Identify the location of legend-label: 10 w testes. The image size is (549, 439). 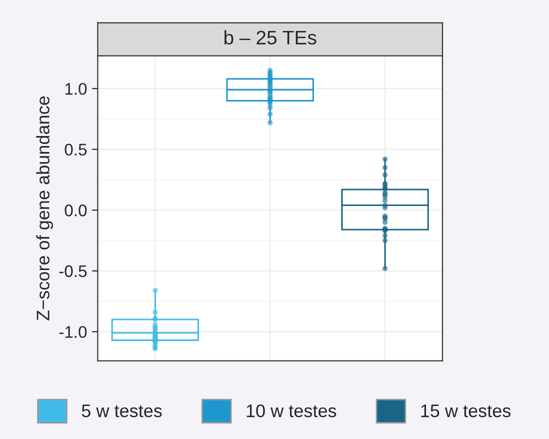
(291, 411).